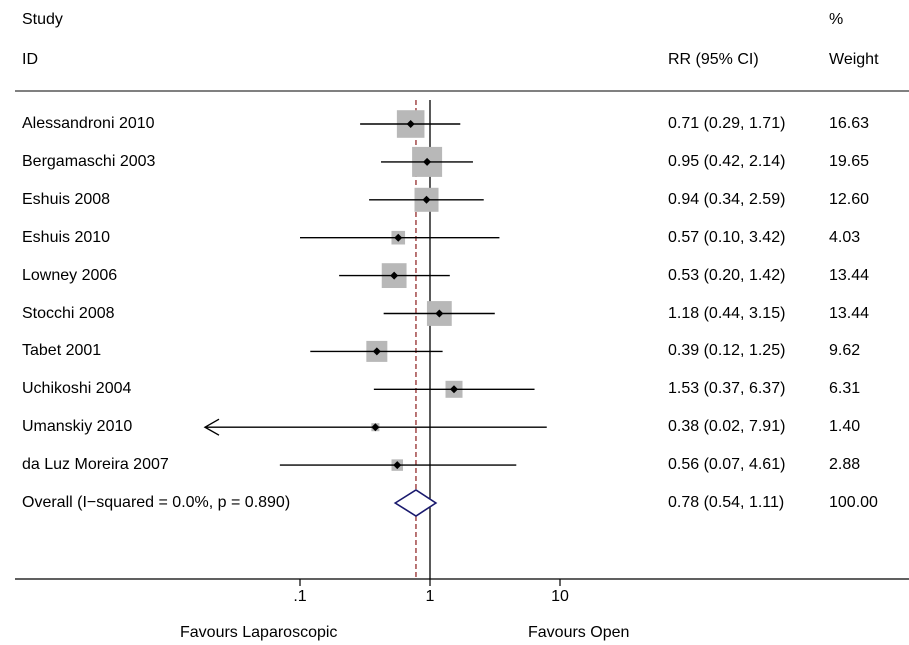  I want to click on axis-tick-label: 1, so click(430, 596).